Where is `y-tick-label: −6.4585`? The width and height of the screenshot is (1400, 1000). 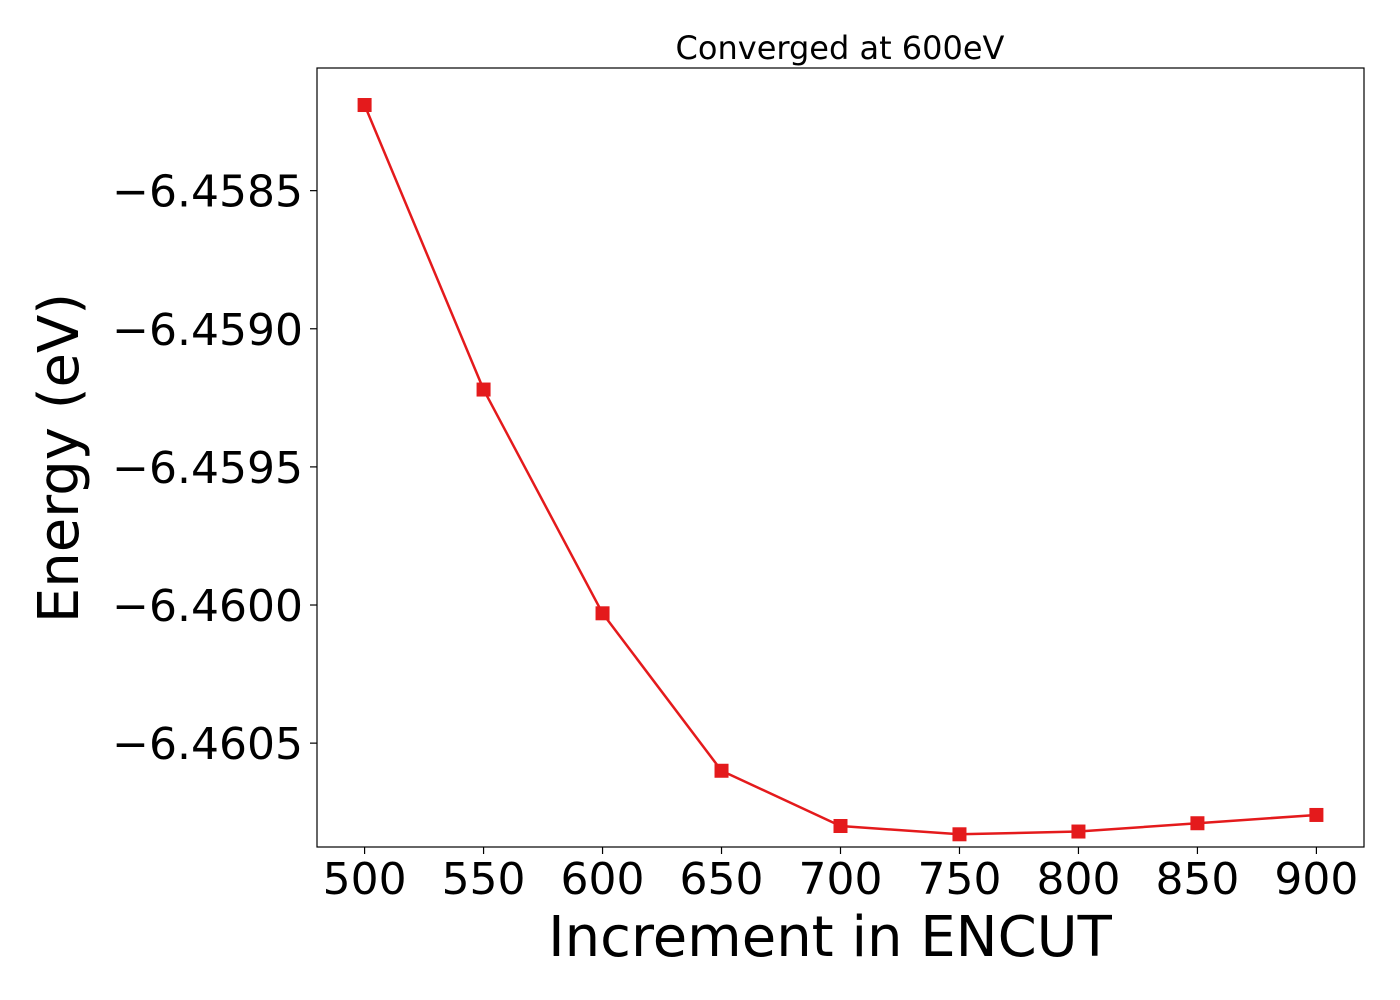
y-tick-label: −6.4585 is located at coordinates (207, 192).